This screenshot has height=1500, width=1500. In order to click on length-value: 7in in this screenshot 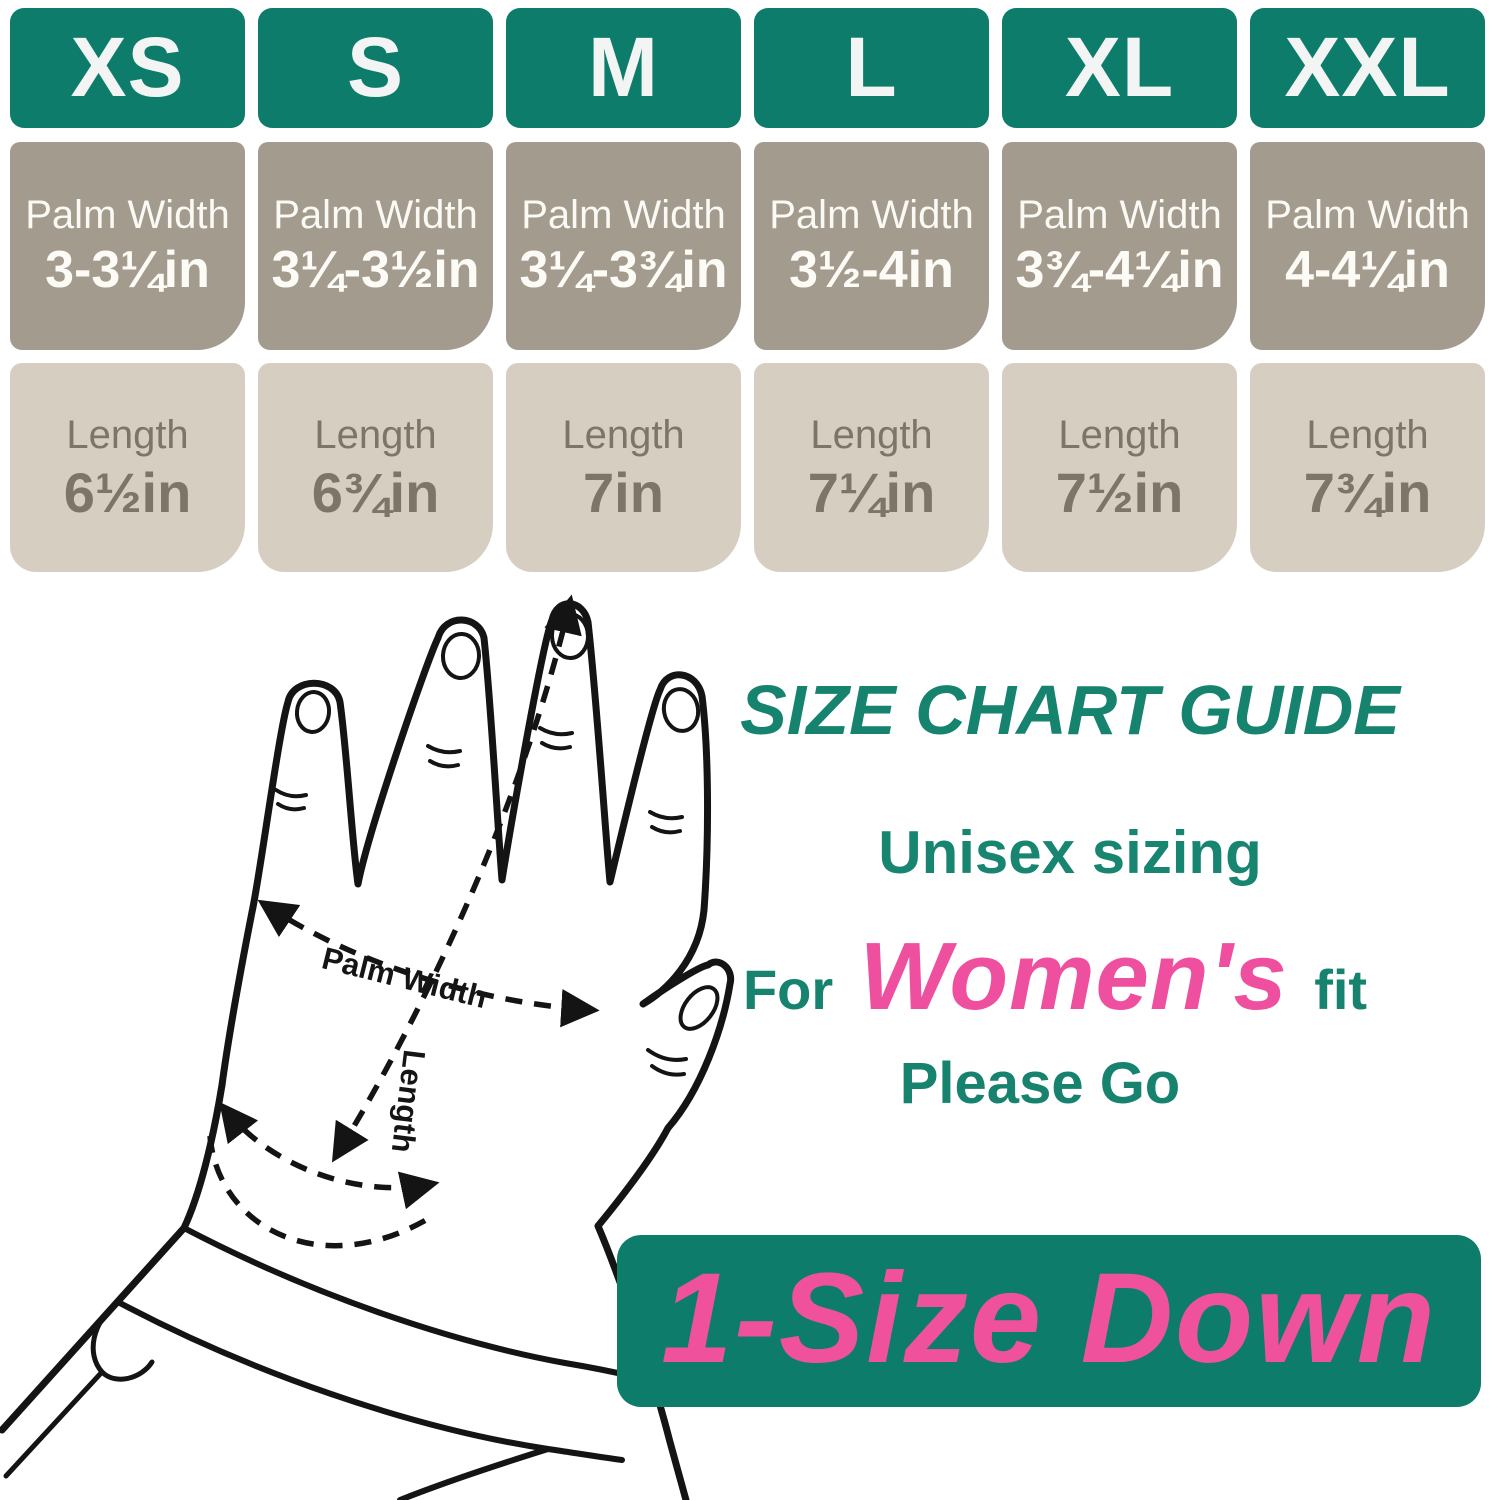, I will do `click(623, 492)`.